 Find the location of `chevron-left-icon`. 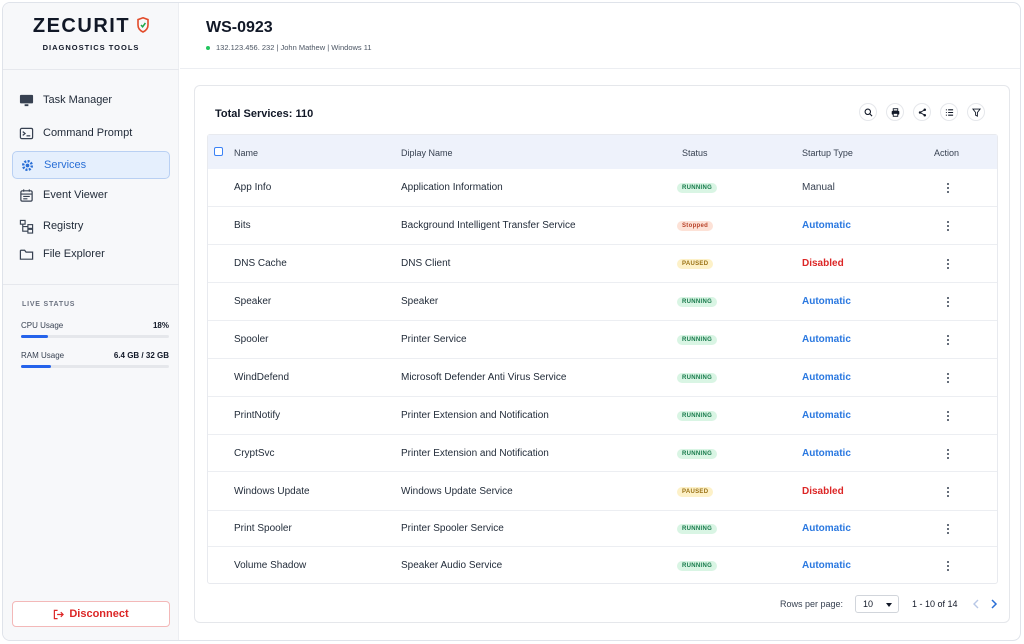

chevron-left-icon is located at coordinates (976, 604).